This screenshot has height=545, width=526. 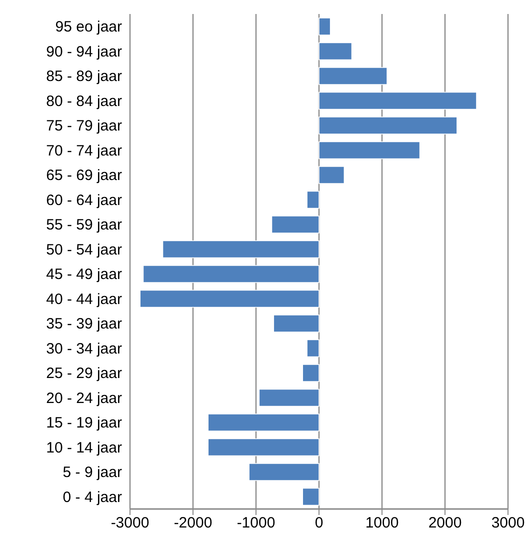 What do you see at coordinates (319, 523) in the screenshot?
I see `x-tick-label: 0` at bounding box center [319, 523].